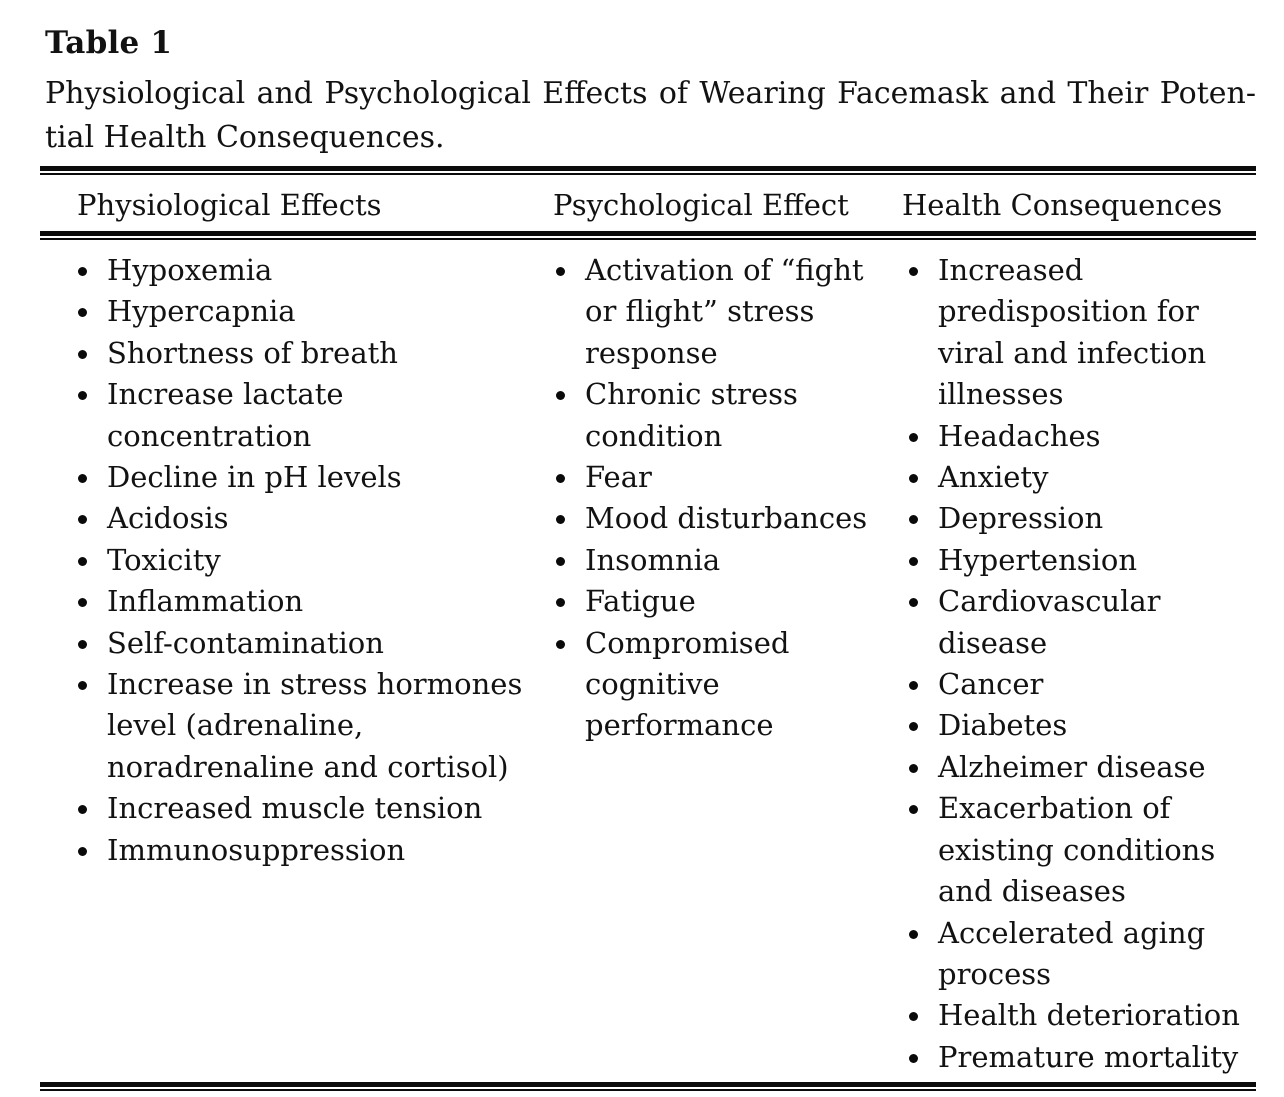  I want to click on list-item: Anxiety, so click(1082, 477).